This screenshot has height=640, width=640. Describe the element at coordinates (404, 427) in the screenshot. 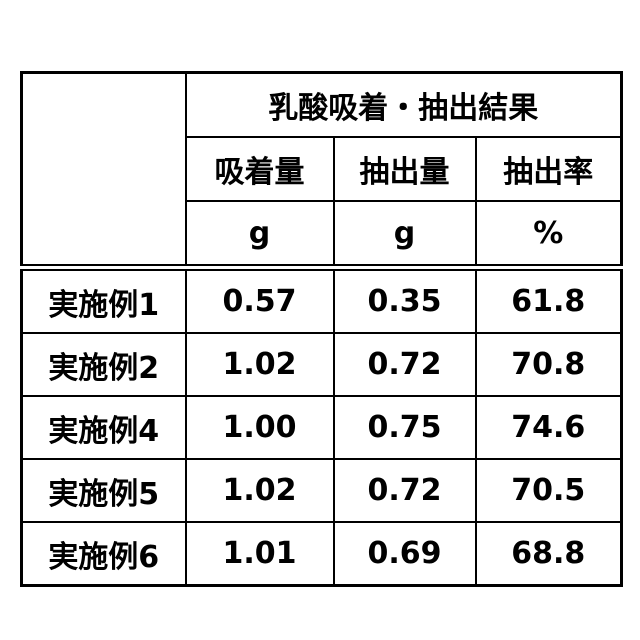

I see `value-cell: 0.75` at that location.